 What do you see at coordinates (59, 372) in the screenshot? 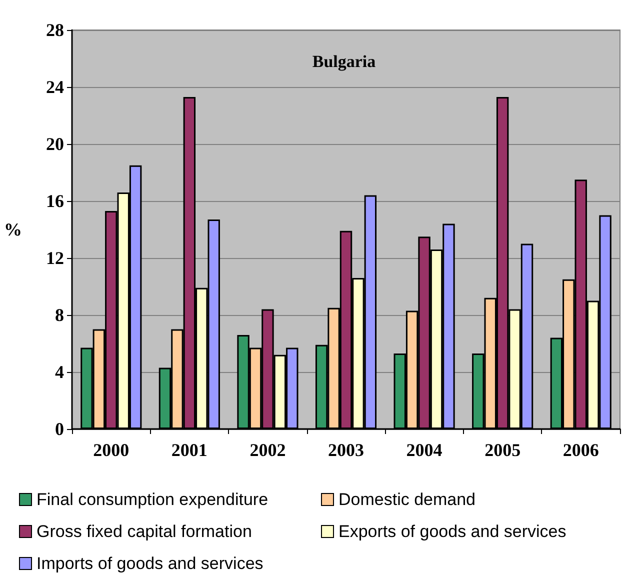
I see `y-tick-label: 4` at bounding box center [59, 372].